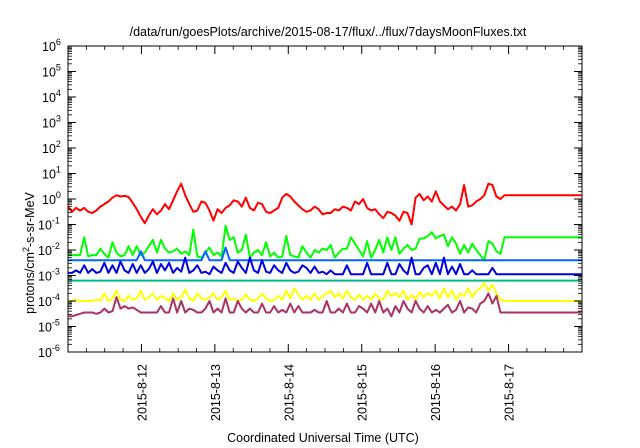 This screenshot has width=640, height=448. I want to click on y-tick-label: 10⁻⁵, so click(49, 326).